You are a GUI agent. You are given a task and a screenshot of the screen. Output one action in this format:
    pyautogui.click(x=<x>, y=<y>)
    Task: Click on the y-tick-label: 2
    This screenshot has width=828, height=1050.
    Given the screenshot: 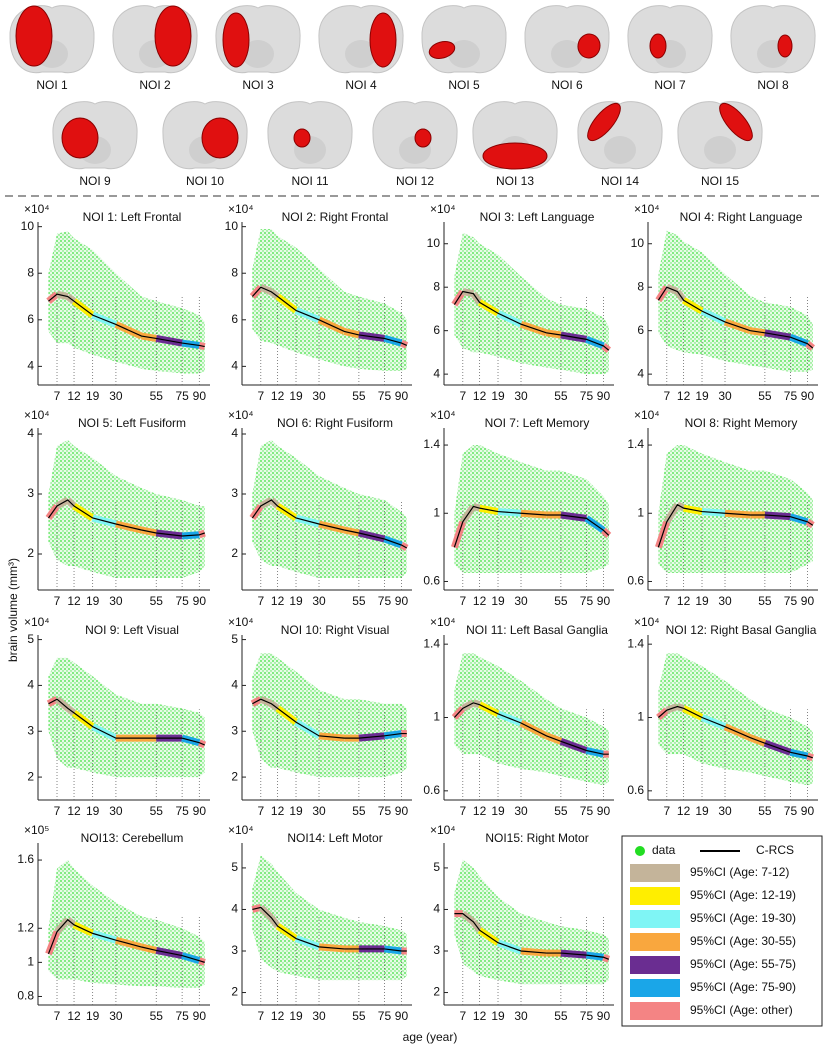 What is the action you would take?
    pyautogui.click(x=30, y=553)
    